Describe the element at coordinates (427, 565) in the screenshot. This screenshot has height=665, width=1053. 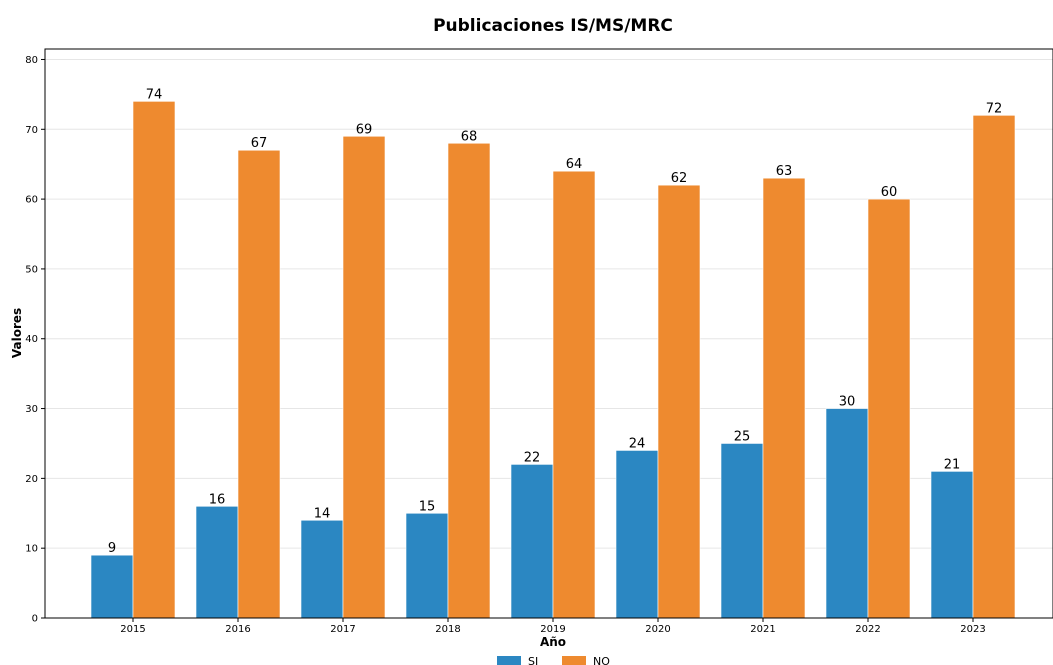
I see `bar-si-2018` at that location.